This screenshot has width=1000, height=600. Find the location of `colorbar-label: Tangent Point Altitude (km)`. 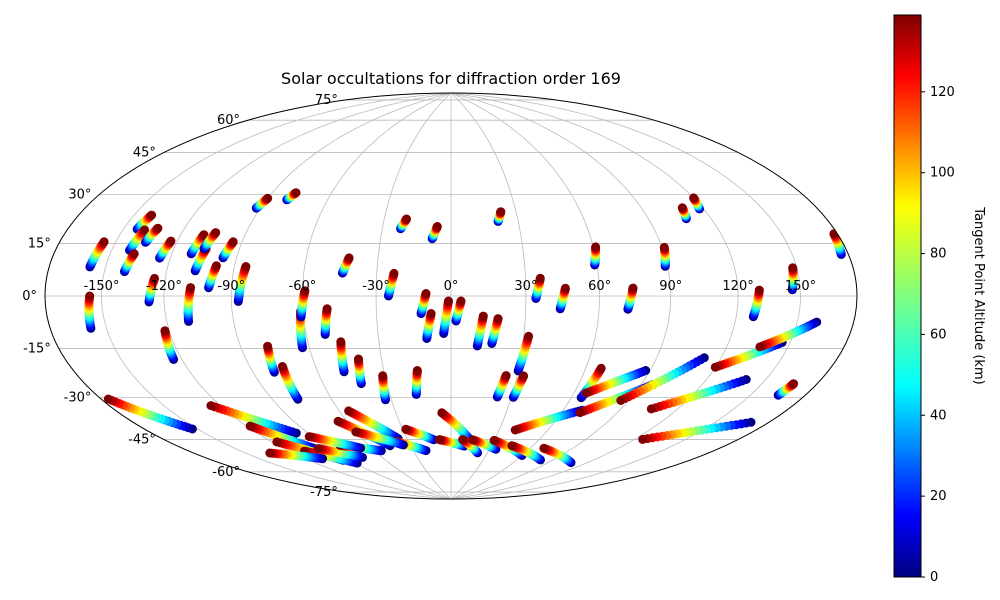

colorbar-label: Tangent Point Altitude (km) is located at coordinates (978, 295).